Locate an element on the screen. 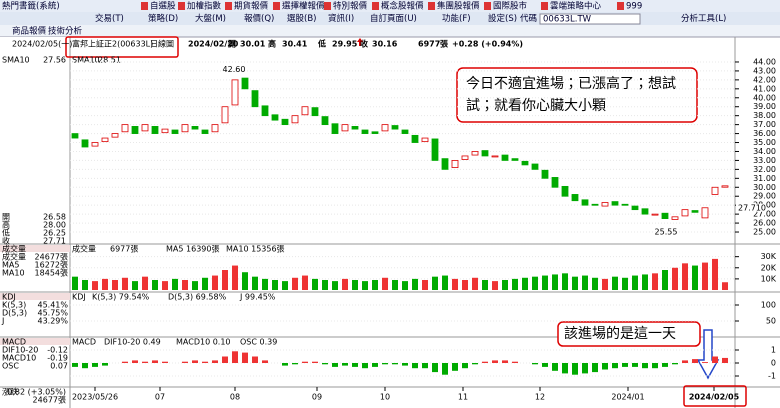 The image size is (780, 408). bookmark: 概念股報價 is located at coordinates (402, 6).